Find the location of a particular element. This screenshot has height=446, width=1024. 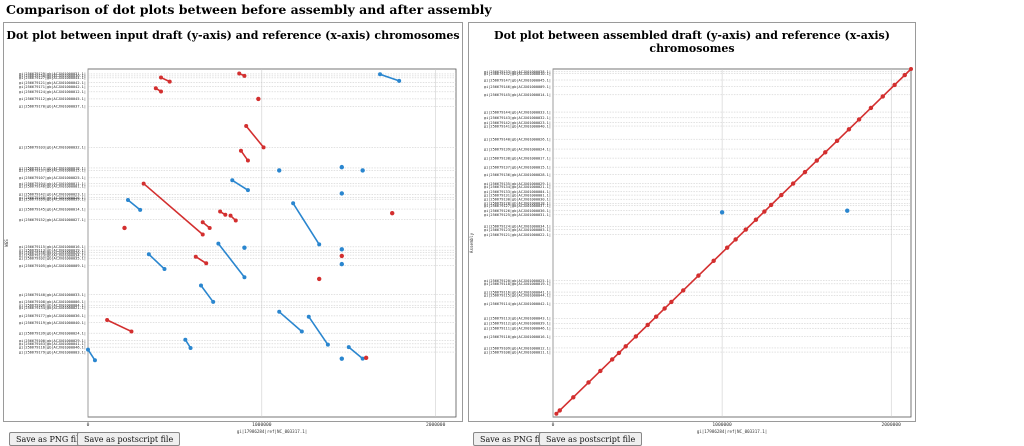

contig-label: gi|256679115|gb|ACJX01000044.1| is located at coordinates (517, 296).